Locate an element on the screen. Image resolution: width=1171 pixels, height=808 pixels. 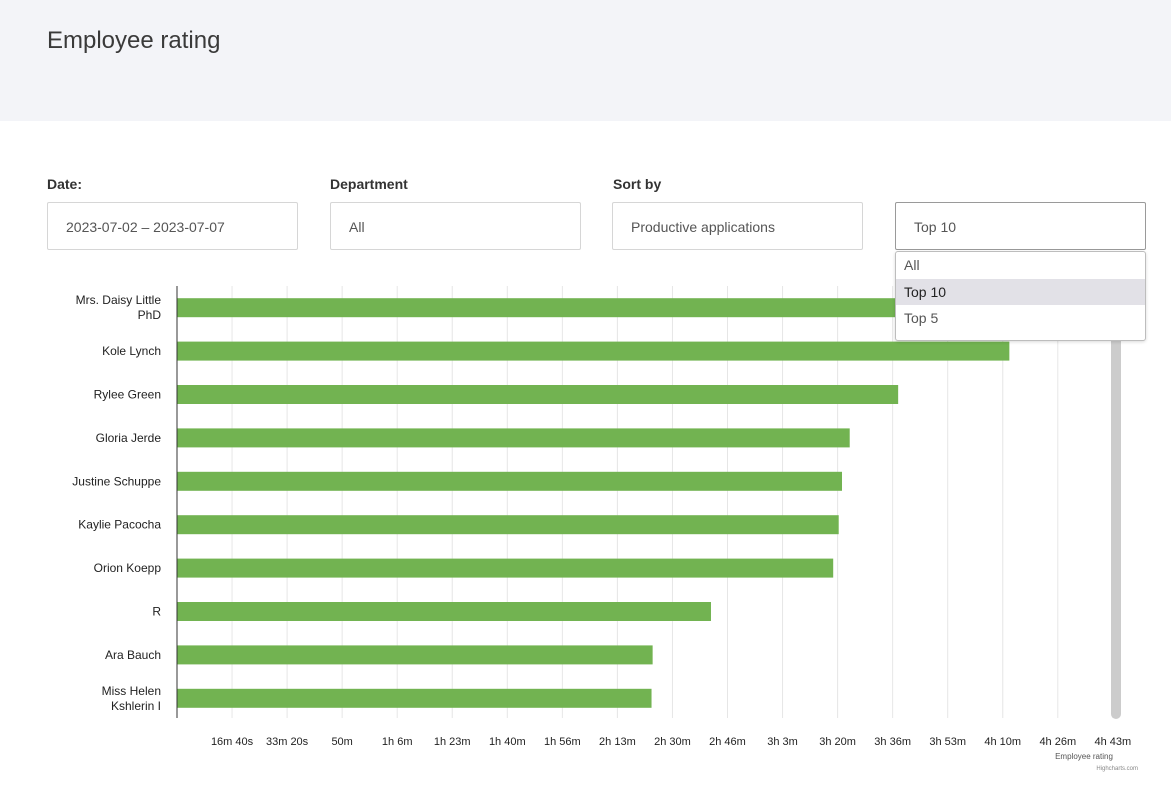
x-tick-label: 2h 46m is located at coordinates (727, 742).